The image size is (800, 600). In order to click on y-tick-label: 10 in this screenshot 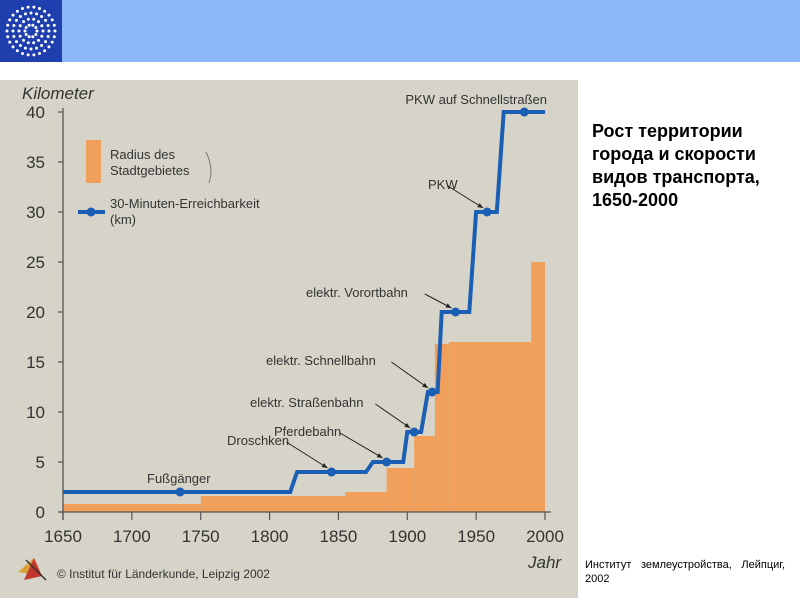, I will do `click(35, 412)`.